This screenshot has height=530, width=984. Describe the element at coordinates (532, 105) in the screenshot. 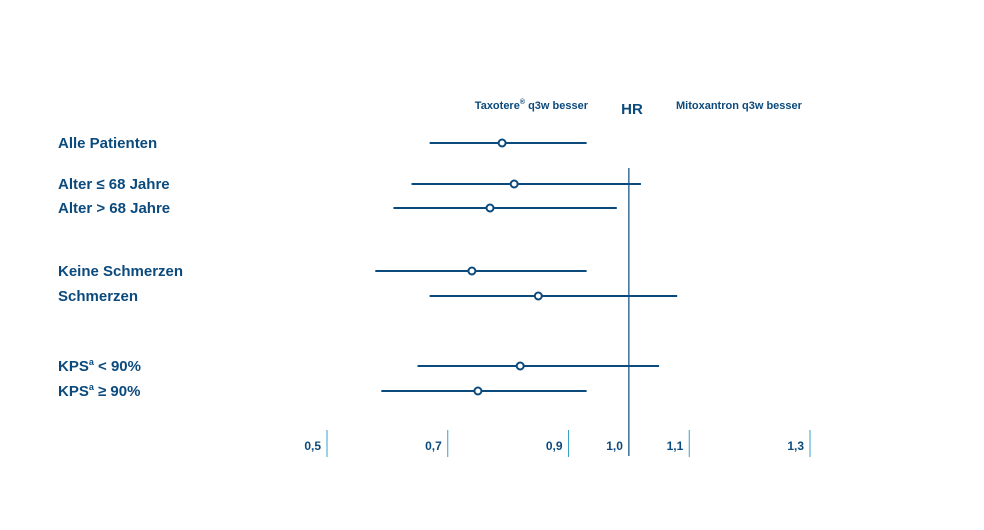

I see `header-left: Taxotere® q3w besser` at that location.